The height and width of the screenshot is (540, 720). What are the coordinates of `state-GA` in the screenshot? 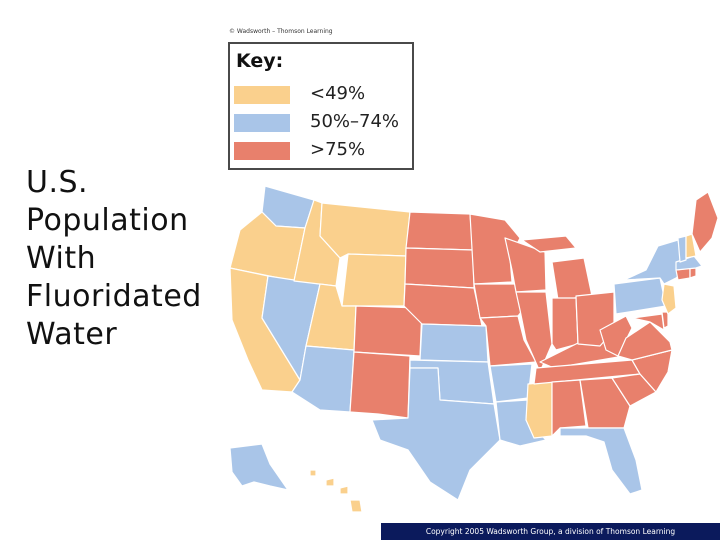 It's located at (605, 403).